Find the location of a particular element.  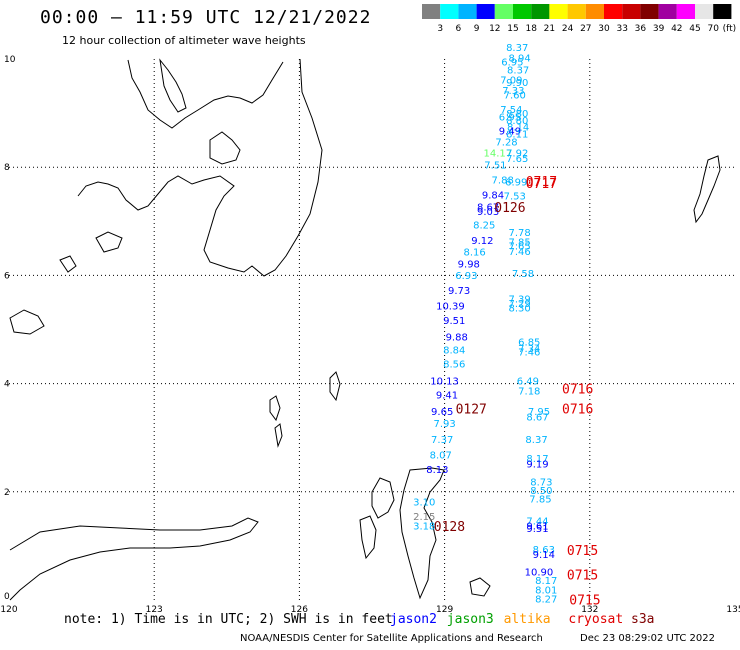

wave-height-value: 3.18 is located at coordinates (424, 527).